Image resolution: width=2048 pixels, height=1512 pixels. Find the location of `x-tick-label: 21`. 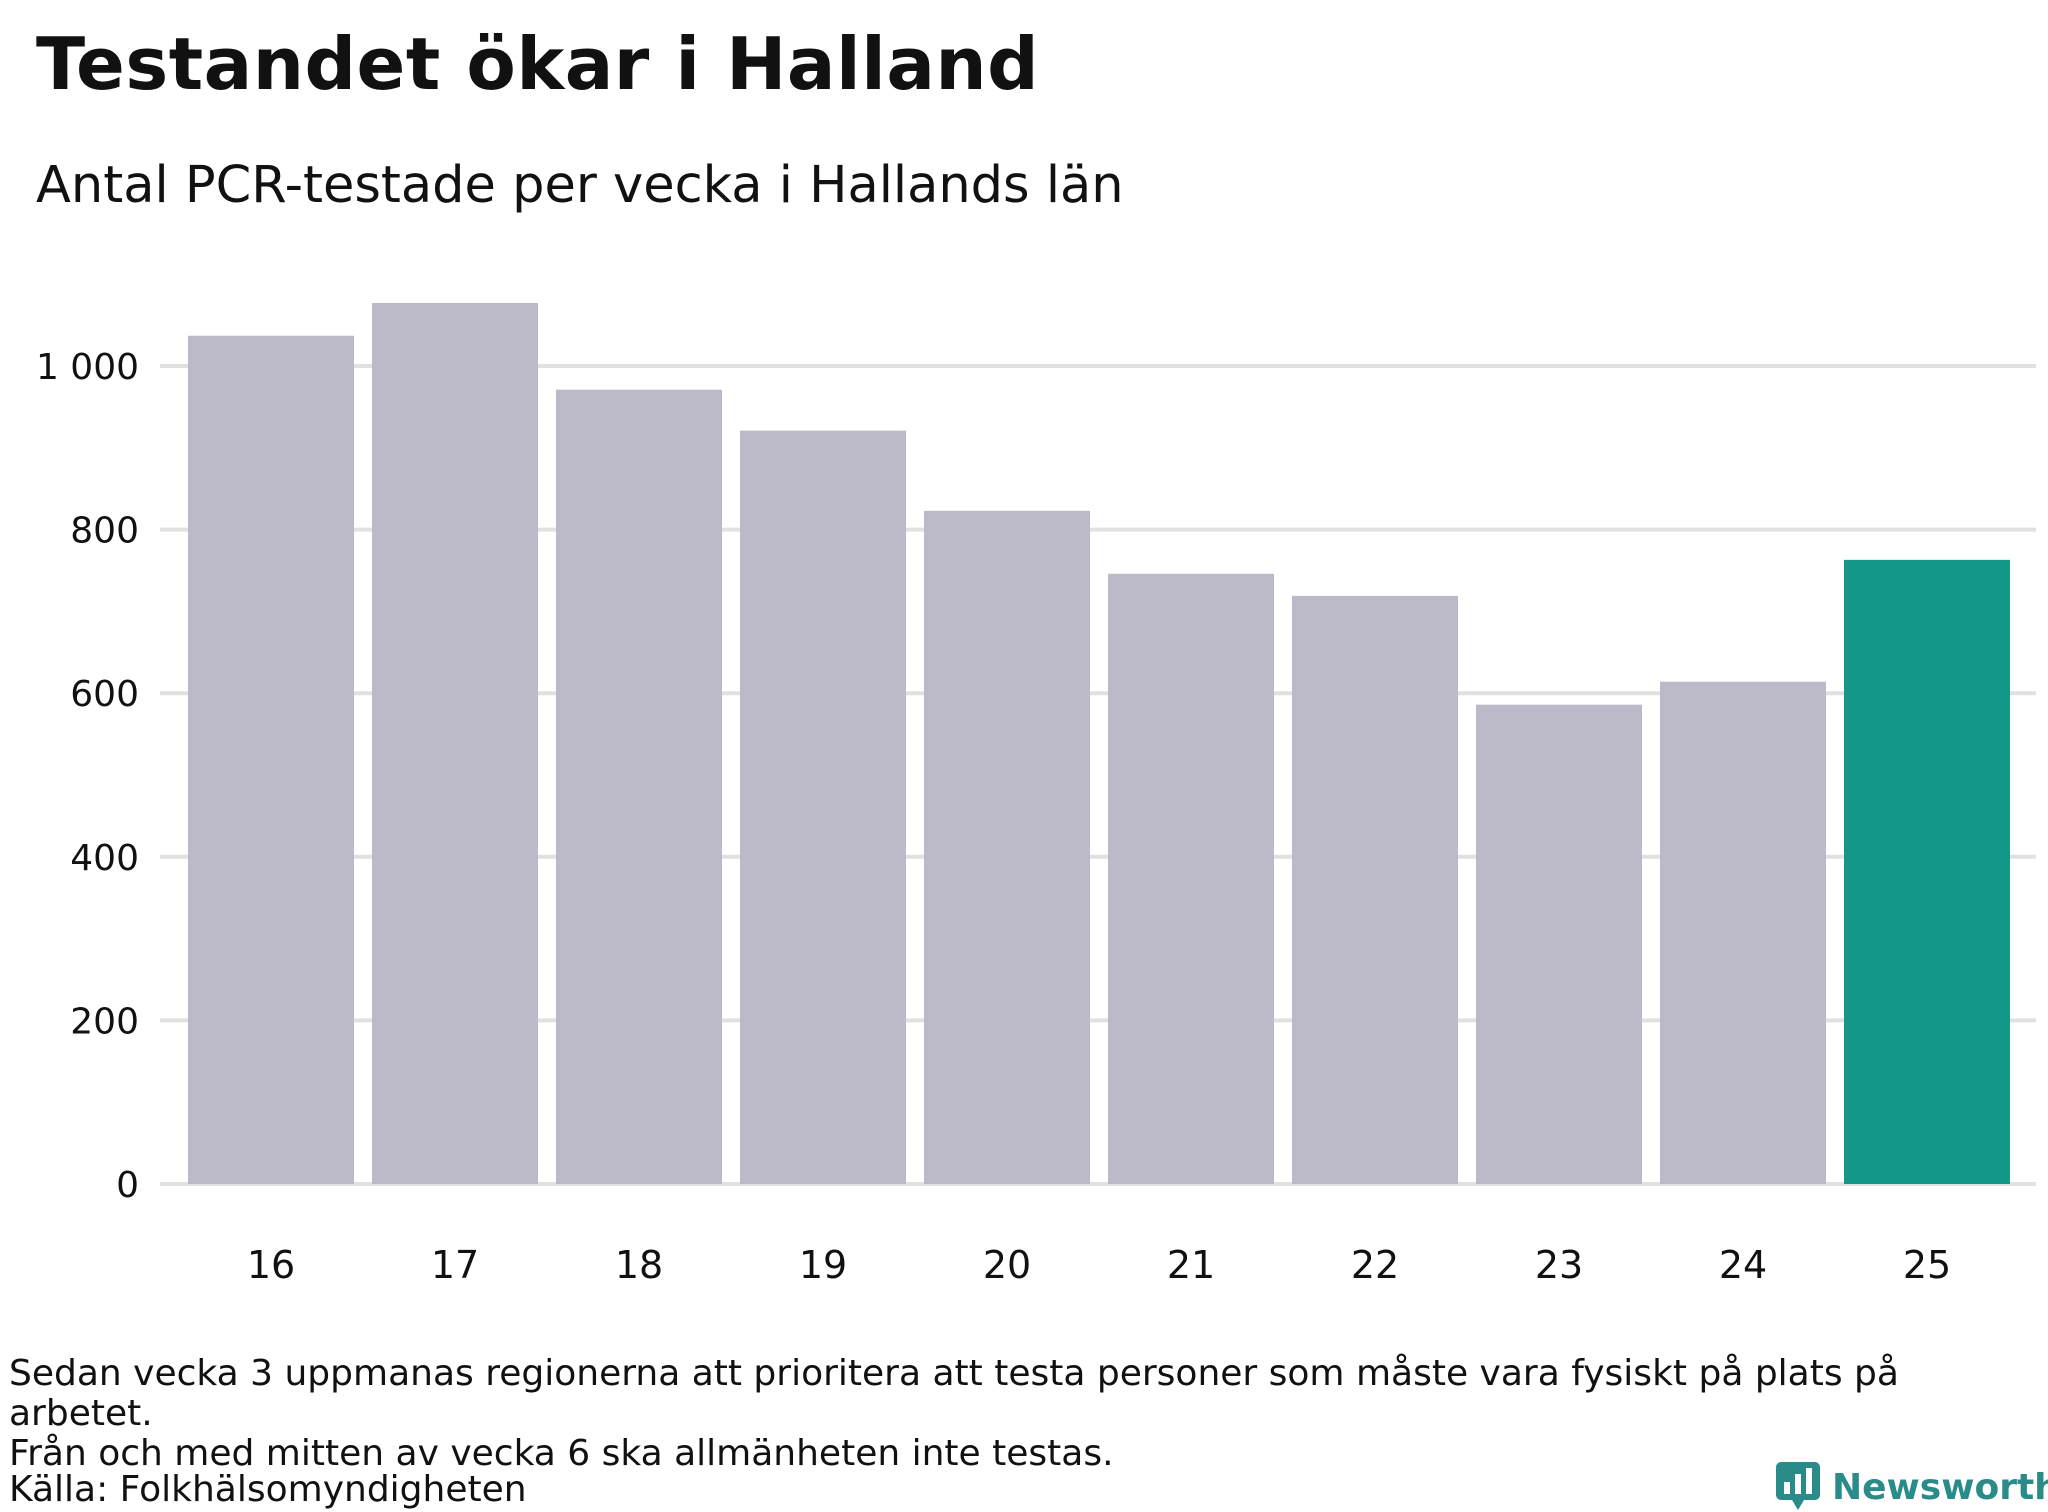

x-tick-label: 21 is located at coordinates (1191, 1265).